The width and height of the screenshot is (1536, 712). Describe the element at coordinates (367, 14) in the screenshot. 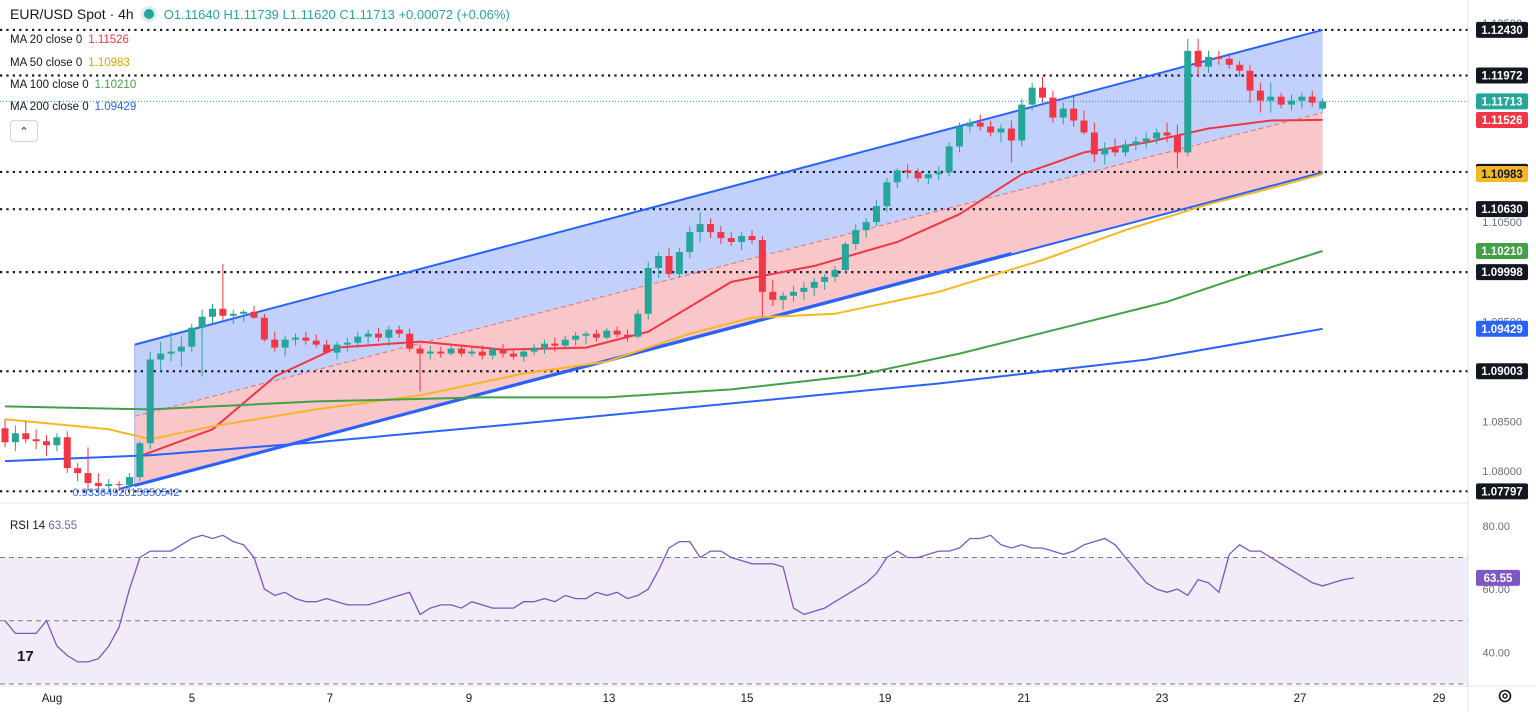

I see `ohlc-close: C1.11713` at that location.